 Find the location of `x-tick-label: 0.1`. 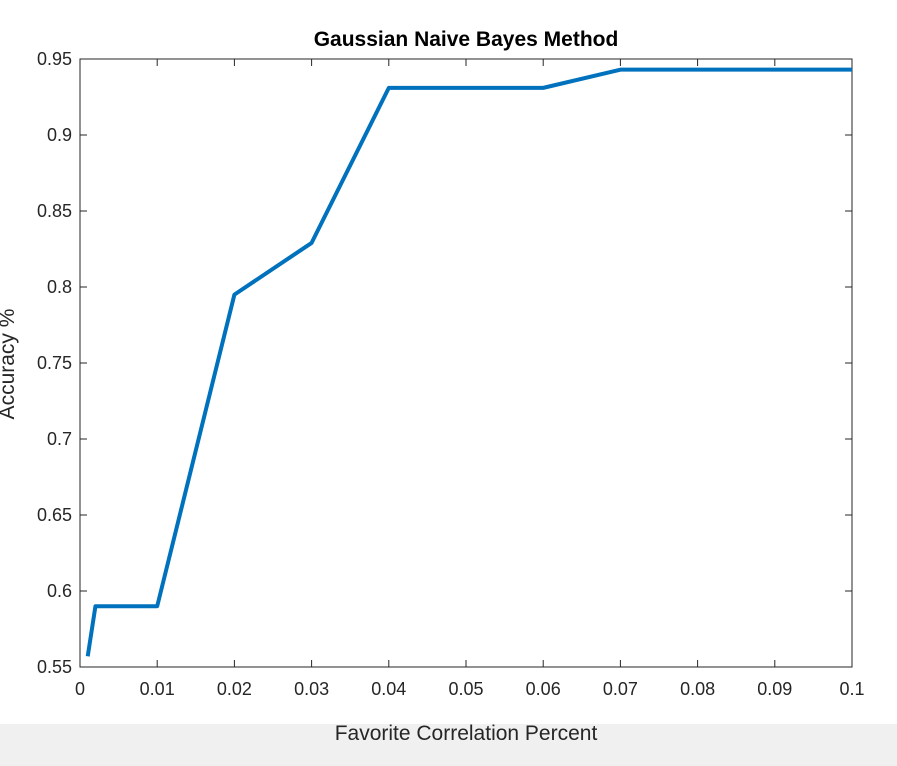

x-tick-label: 0.1 is located at coordinates (851, 689).